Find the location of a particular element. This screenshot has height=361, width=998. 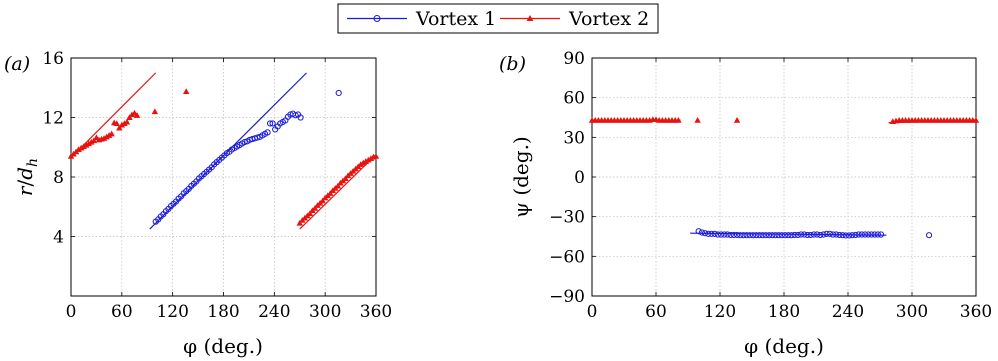

panel-a-x-axis-label: φ (deg.) is located at coordinates (223, 346).